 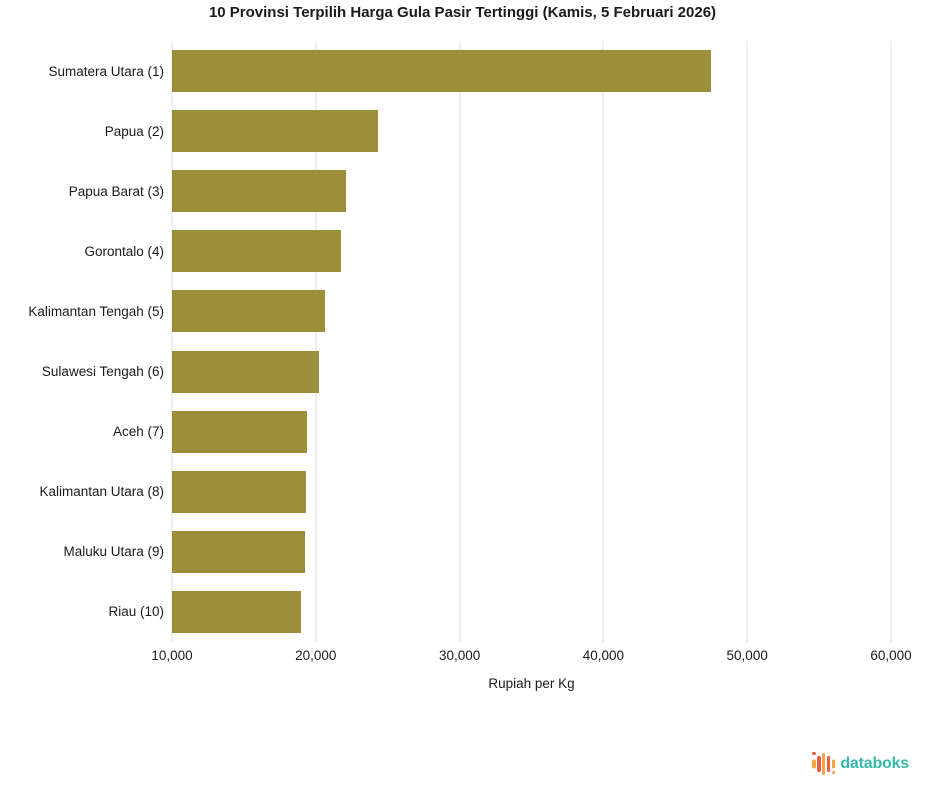 I want to click on y-axis-label: Papua Barat (3), so click(x=116, y=191).